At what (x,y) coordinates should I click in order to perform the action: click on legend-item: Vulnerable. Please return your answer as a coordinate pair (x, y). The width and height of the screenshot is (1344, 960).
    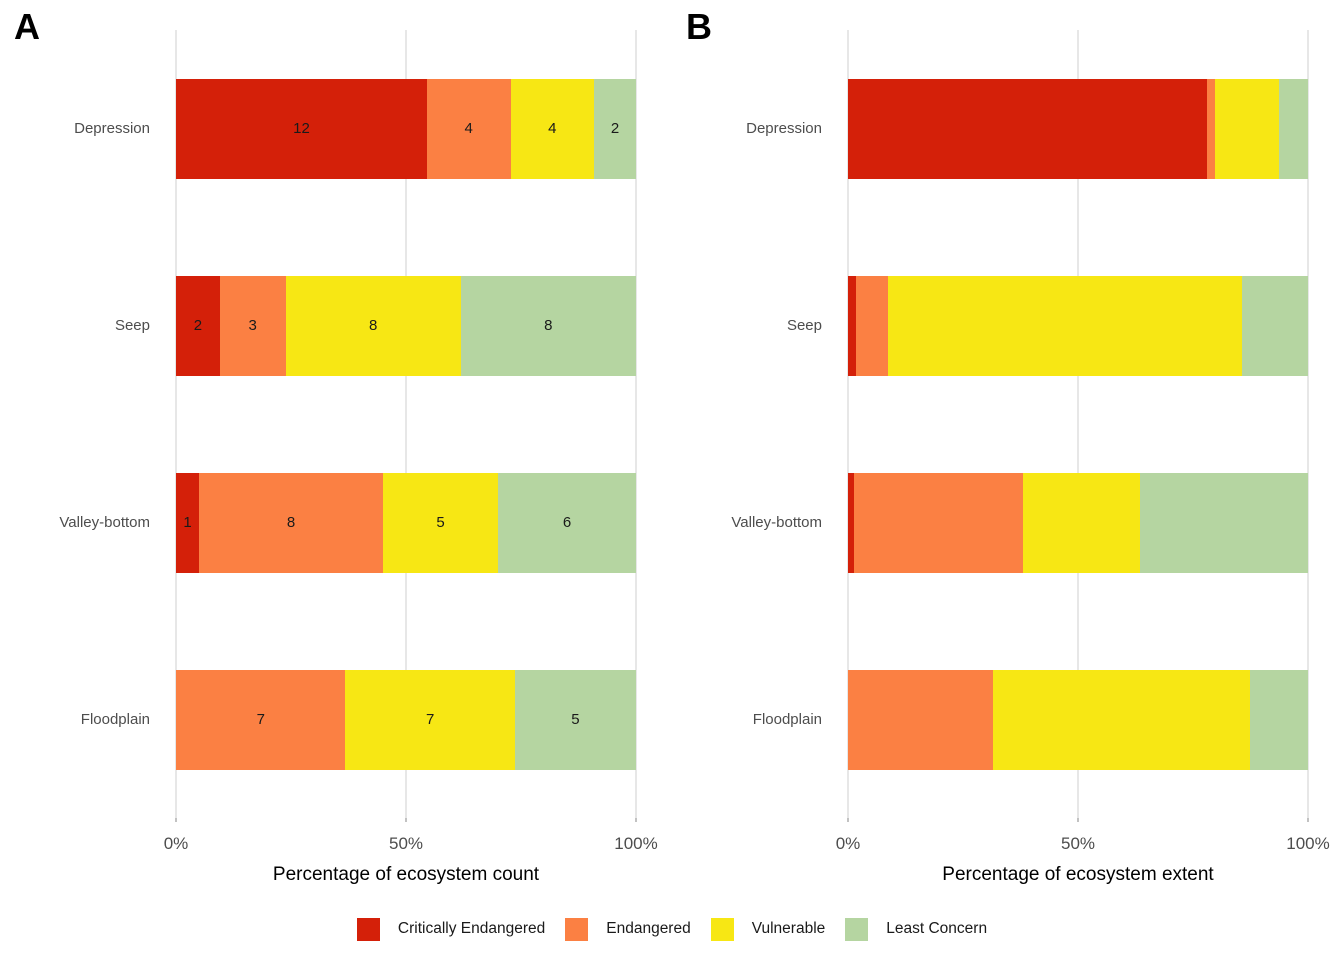
    Looking at the image, I should click on (768, 929).